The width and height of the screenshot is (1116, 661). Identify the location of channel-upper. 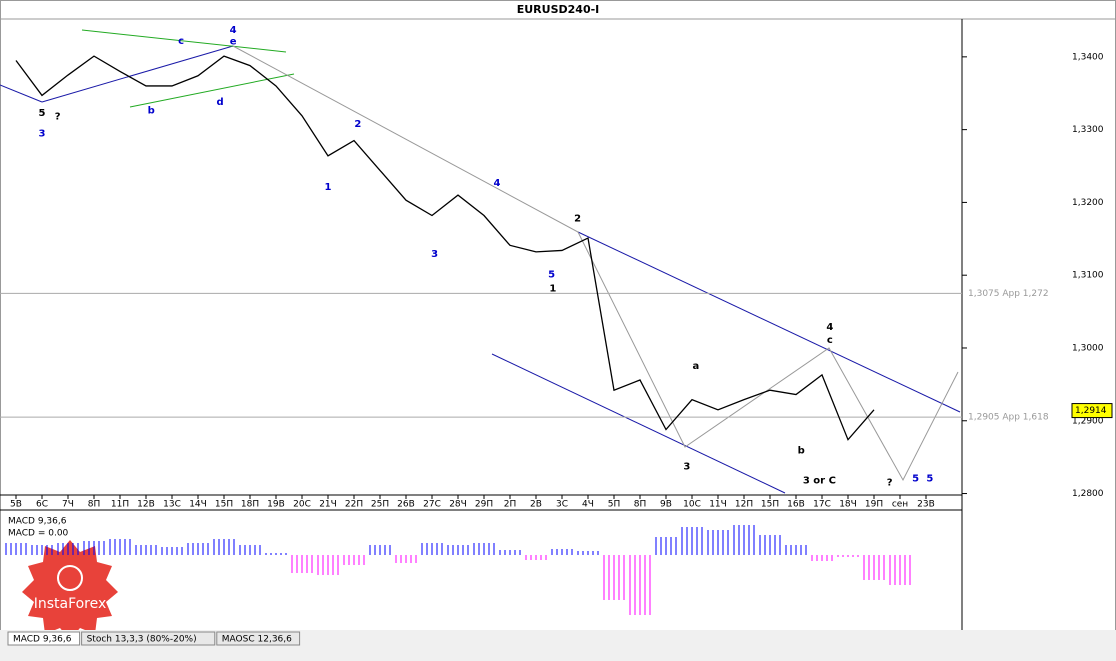
(769, 322).